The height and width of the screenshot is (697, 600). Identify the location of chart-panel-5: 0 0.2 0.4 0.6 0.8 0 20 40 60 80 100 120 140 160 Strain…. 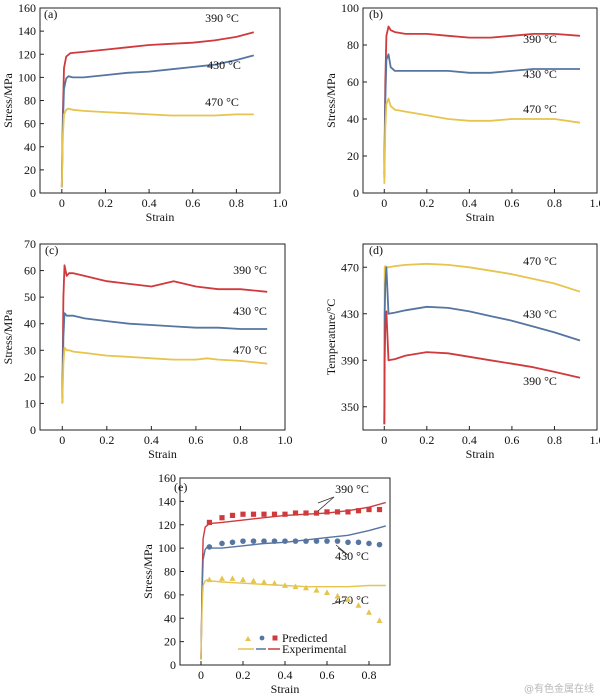
(266, 583).